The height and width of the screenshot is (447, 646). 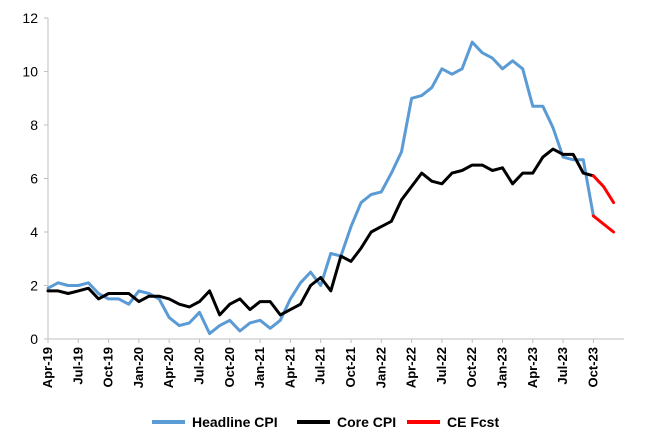 I want to click on x-tick-label: Oct-22, so click(x=471, y=367).